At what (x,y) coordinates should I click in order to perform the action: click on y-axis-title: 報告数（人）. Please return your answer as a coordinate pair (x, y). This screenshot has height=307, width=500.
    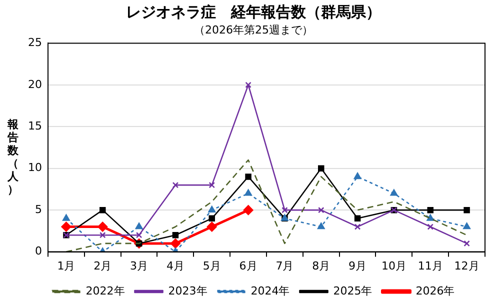
    Looking at the image, I should click on (13, 157).